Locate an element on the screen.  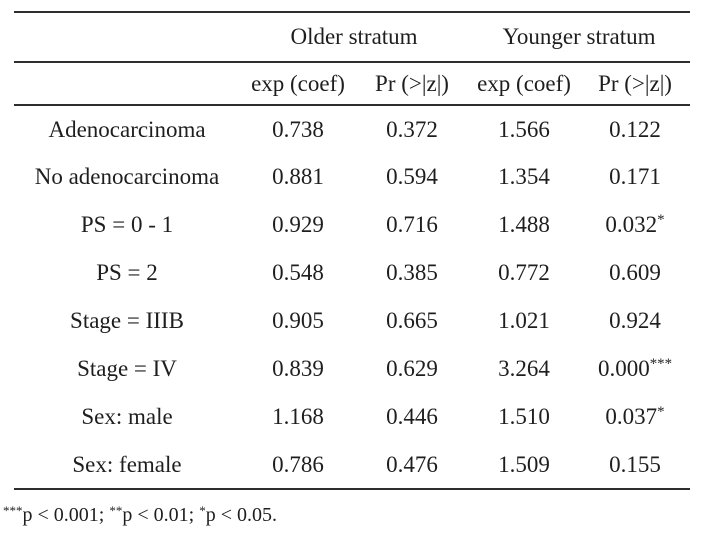
row-label: Stage = IIIB is located at coordinates (127, 320).